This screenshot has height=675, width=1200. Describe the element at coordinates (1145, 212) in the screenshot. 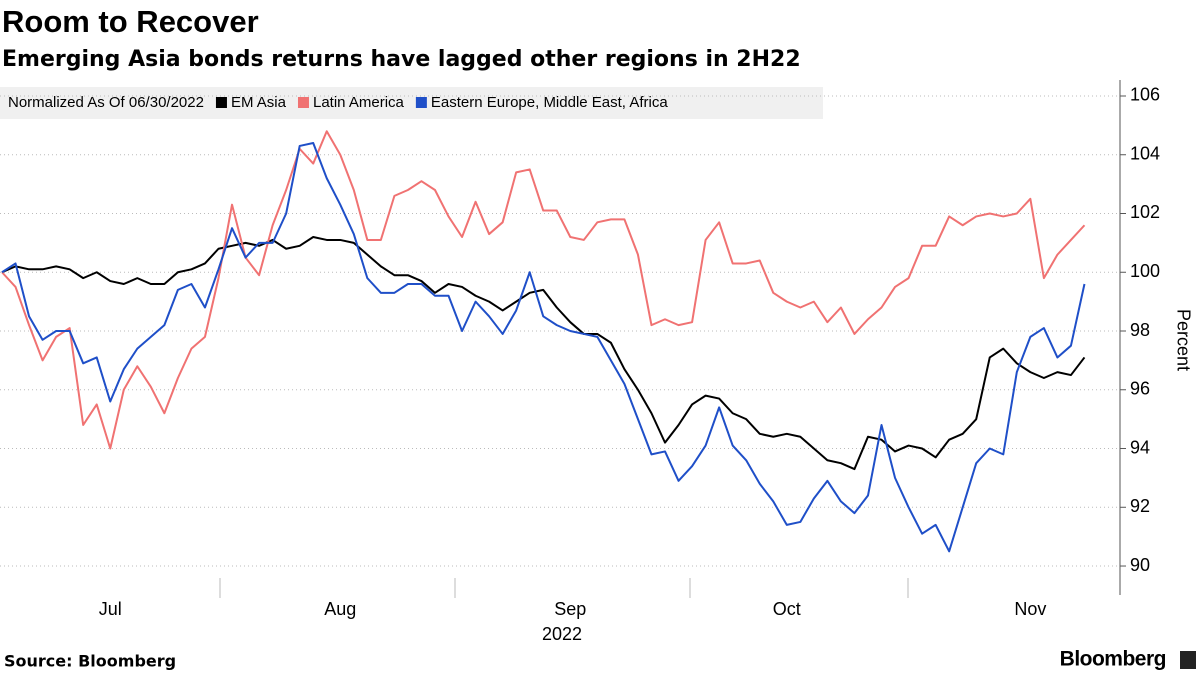

I see `y-tick-label: 102` at that location.